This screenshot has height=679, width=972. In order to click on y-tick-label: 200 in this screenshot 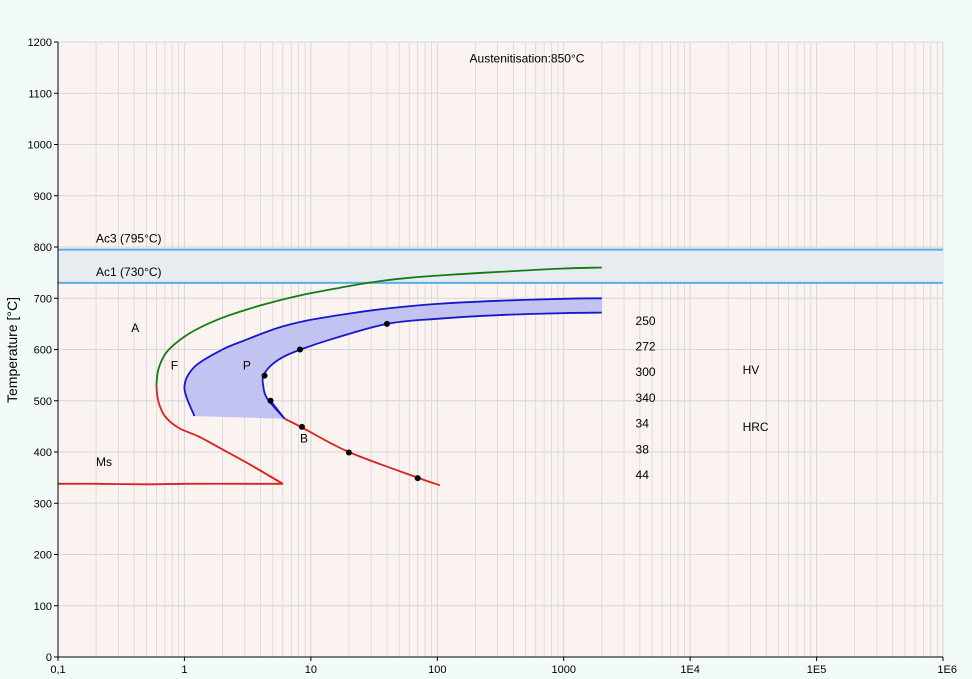, I will do `click(43, 556)`.